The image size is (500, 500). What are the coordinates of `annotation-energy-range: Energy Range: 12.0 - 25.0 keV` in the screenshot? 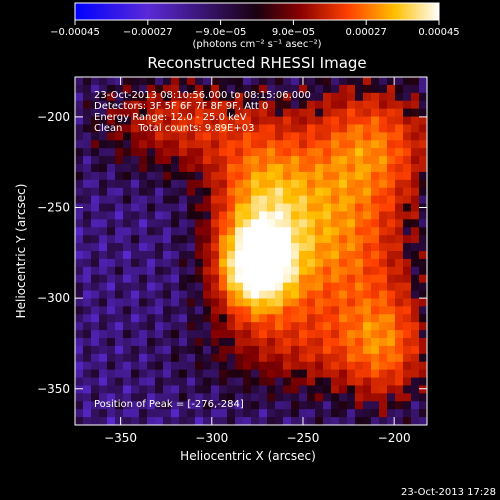 It's located at (170, 117).